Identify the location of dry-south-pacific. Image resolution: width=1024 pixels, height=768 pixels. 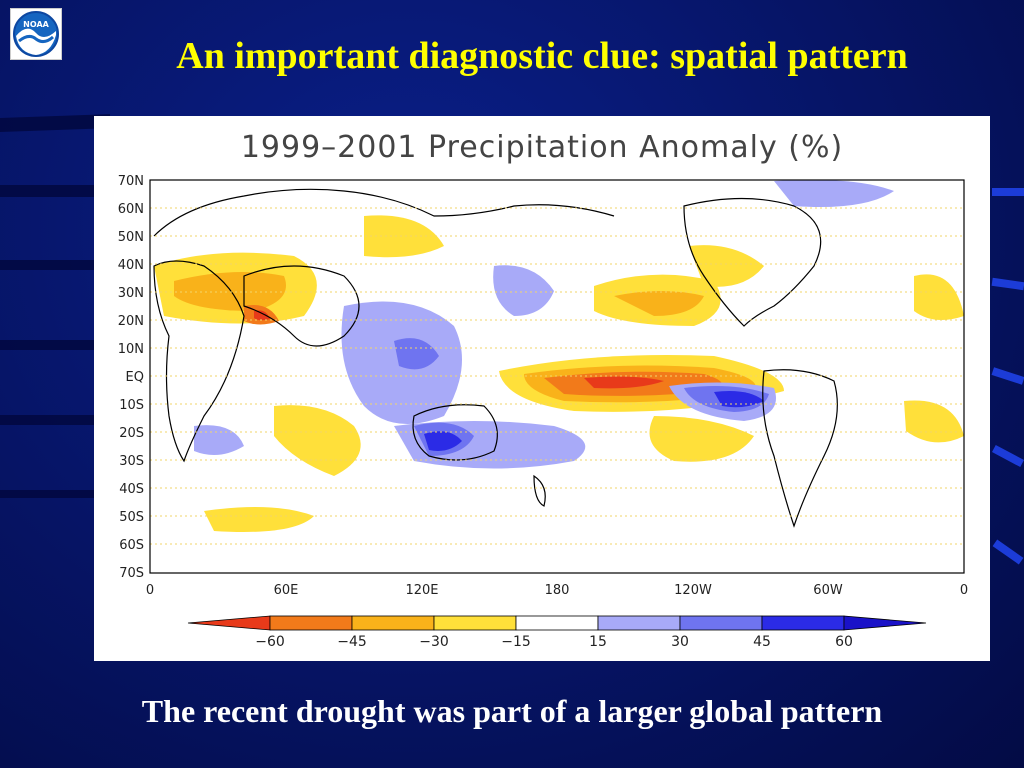
(701, 439).